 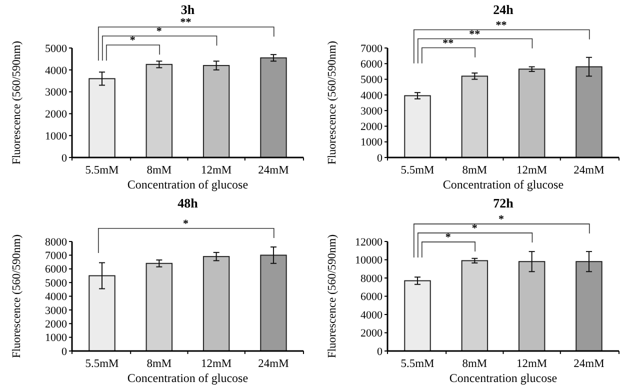 I want to click on chart-title: 72h, so click(x=503, y=203).